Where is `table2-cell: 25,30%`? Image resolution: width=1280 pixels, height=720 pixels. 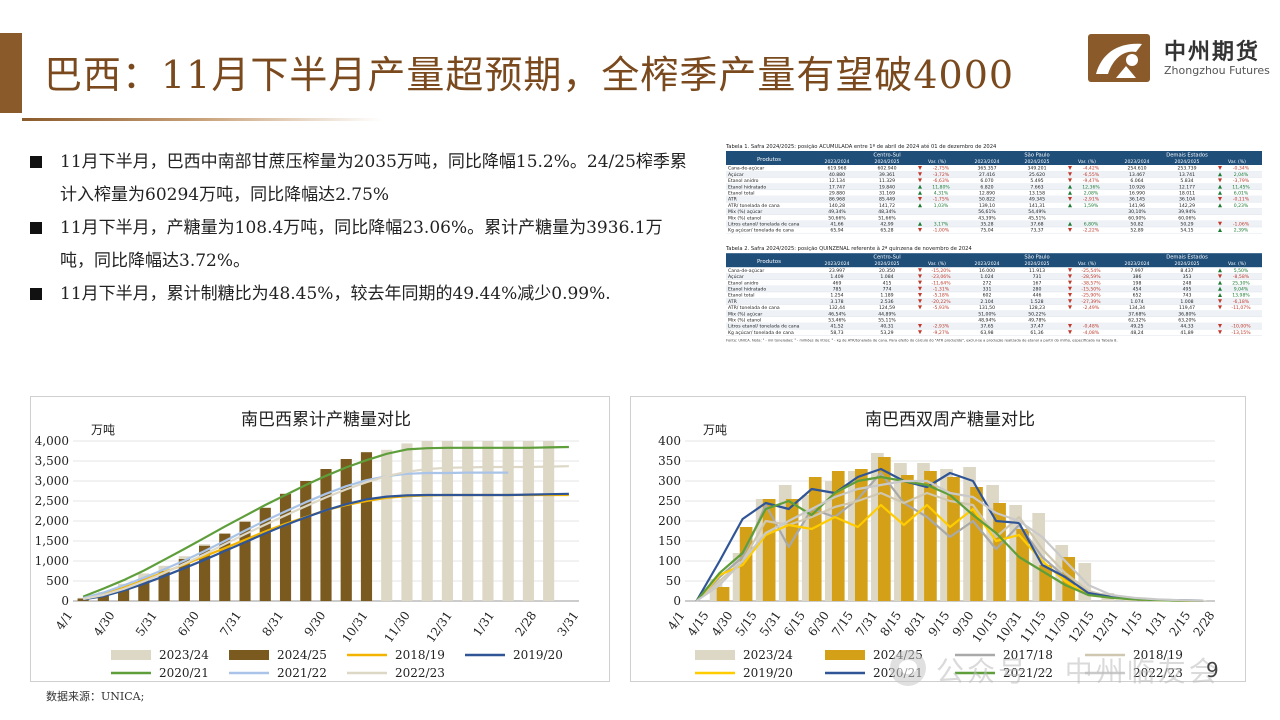
table2-cell: 25,30% is located at coordinates (1241, 283).